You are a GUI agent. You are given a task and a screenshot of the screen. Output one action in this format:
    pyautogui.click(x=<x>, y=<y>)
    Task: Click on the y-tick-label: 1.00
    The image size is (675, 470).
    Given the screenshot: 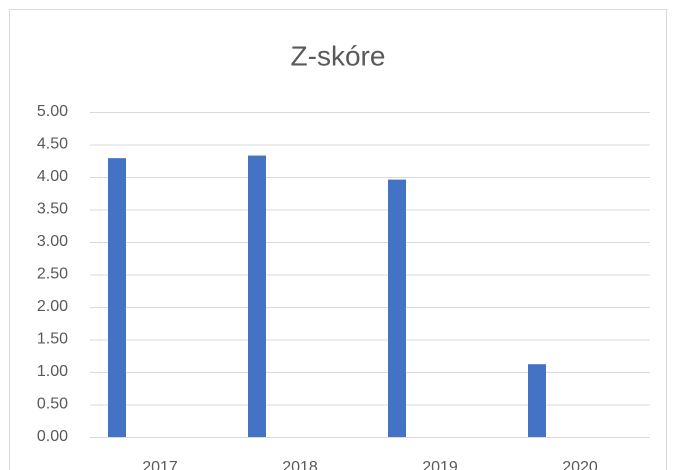 What is the action you would take?
    pyautogui.click(x=52, y=371)
    